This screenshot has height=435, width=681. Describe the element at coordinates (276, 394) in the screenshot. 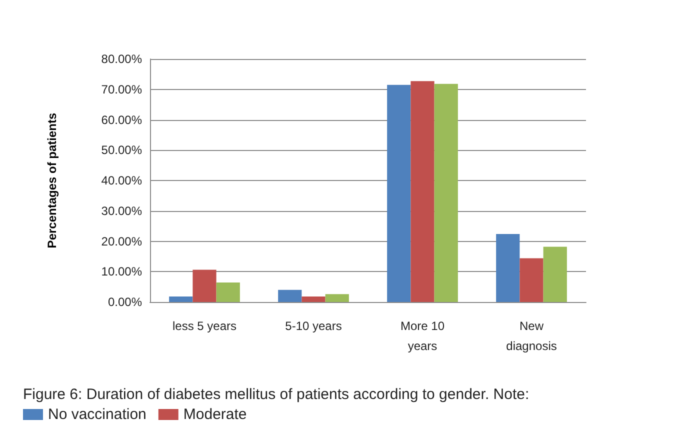

I see `text: Figure 6: Duration of diabetes mellitus of patients according to gender. Note:` at that location.